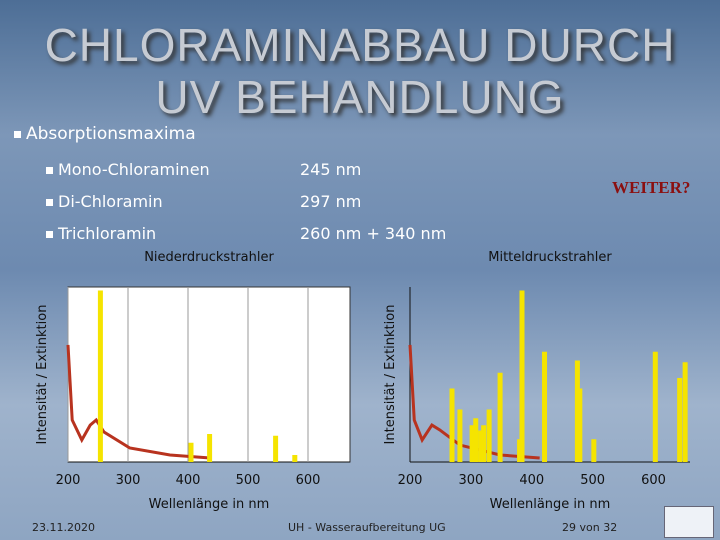 The height and width of the screenshot is (540, 720). Describe the element at coordinates (331, 201) in the screenshot. I see `bullet-value: 297 nm` at that location.